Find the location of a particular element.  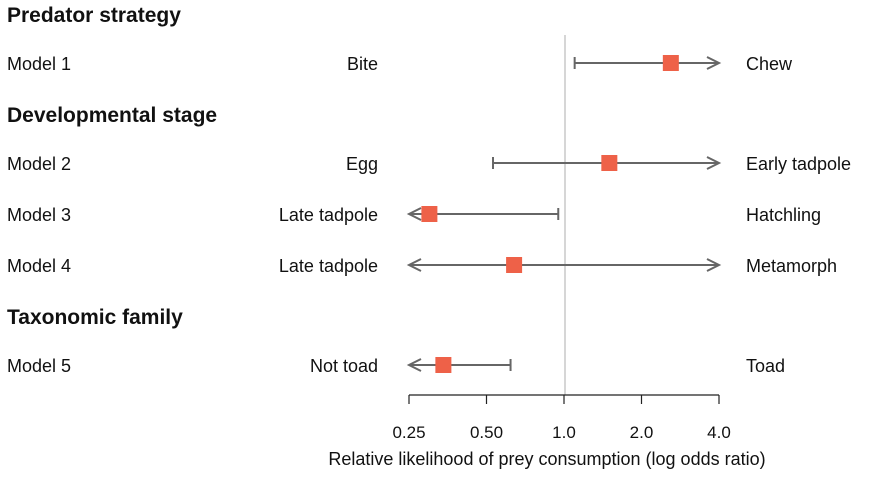

x-tick-label: 0.25 is located at coordinates (408, 432).